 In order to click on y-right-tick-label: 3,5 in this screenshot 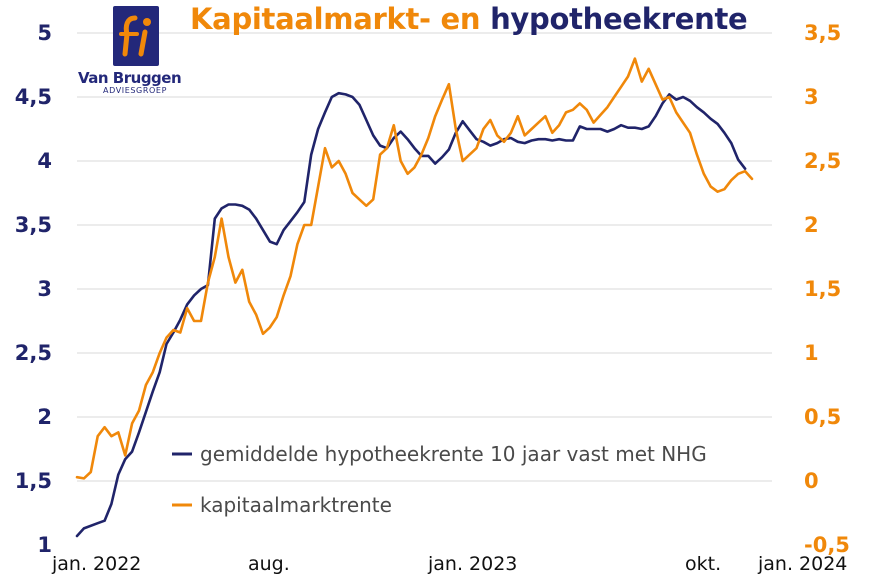, I will do `click(822, 33)`.